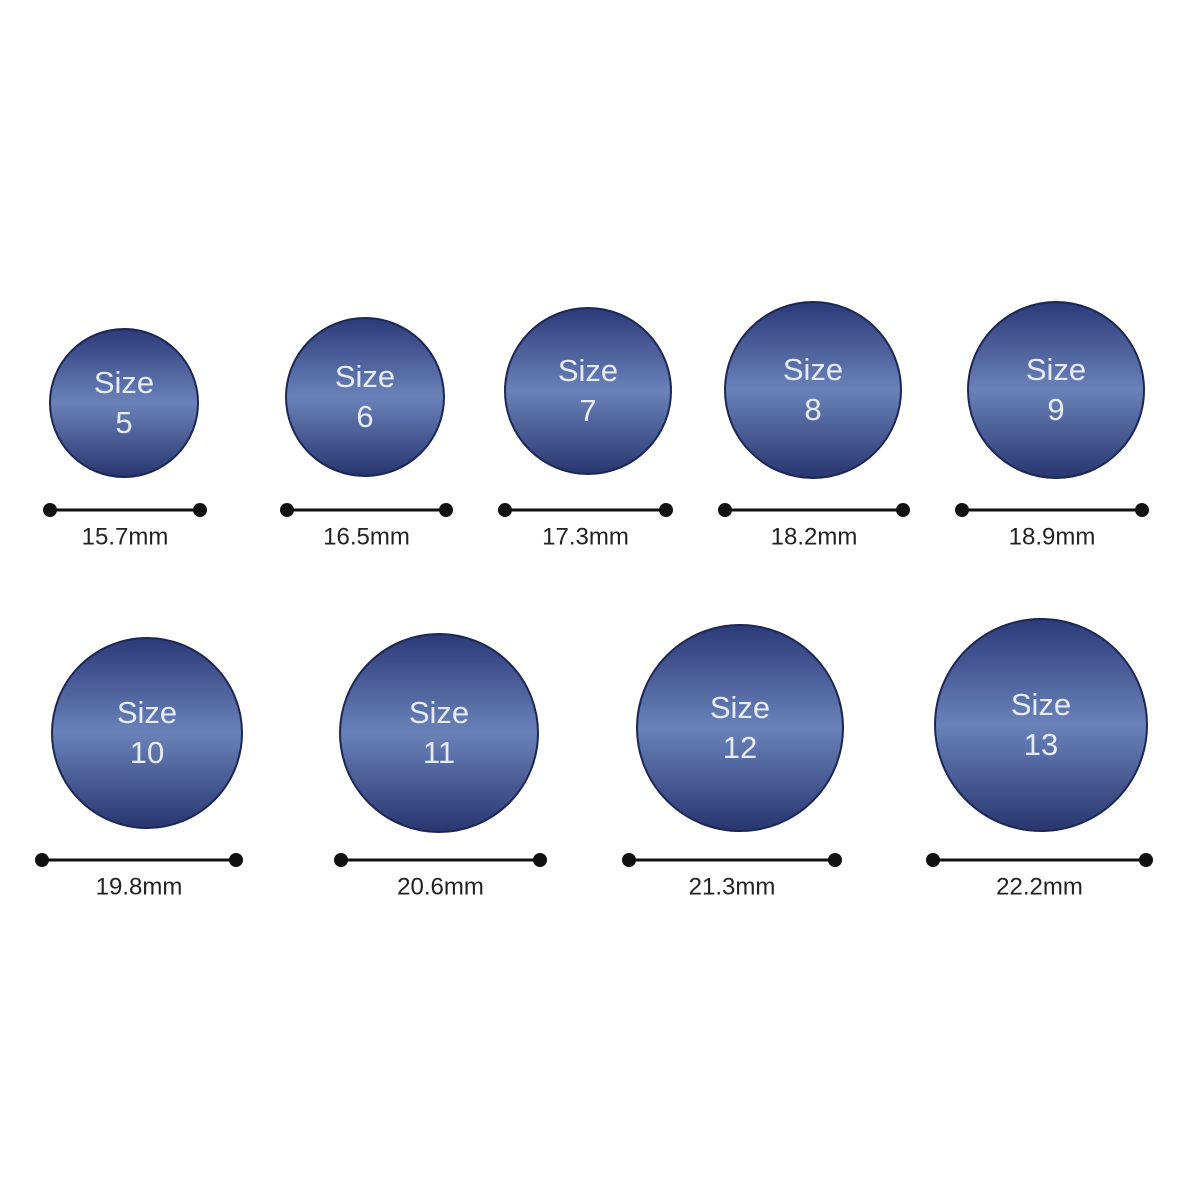 This screenshot has width=1200, height=1200. Describe the element at coordinates (585, 536) in the screenshot. I see `diameter-label: 17.3mm` at that location.